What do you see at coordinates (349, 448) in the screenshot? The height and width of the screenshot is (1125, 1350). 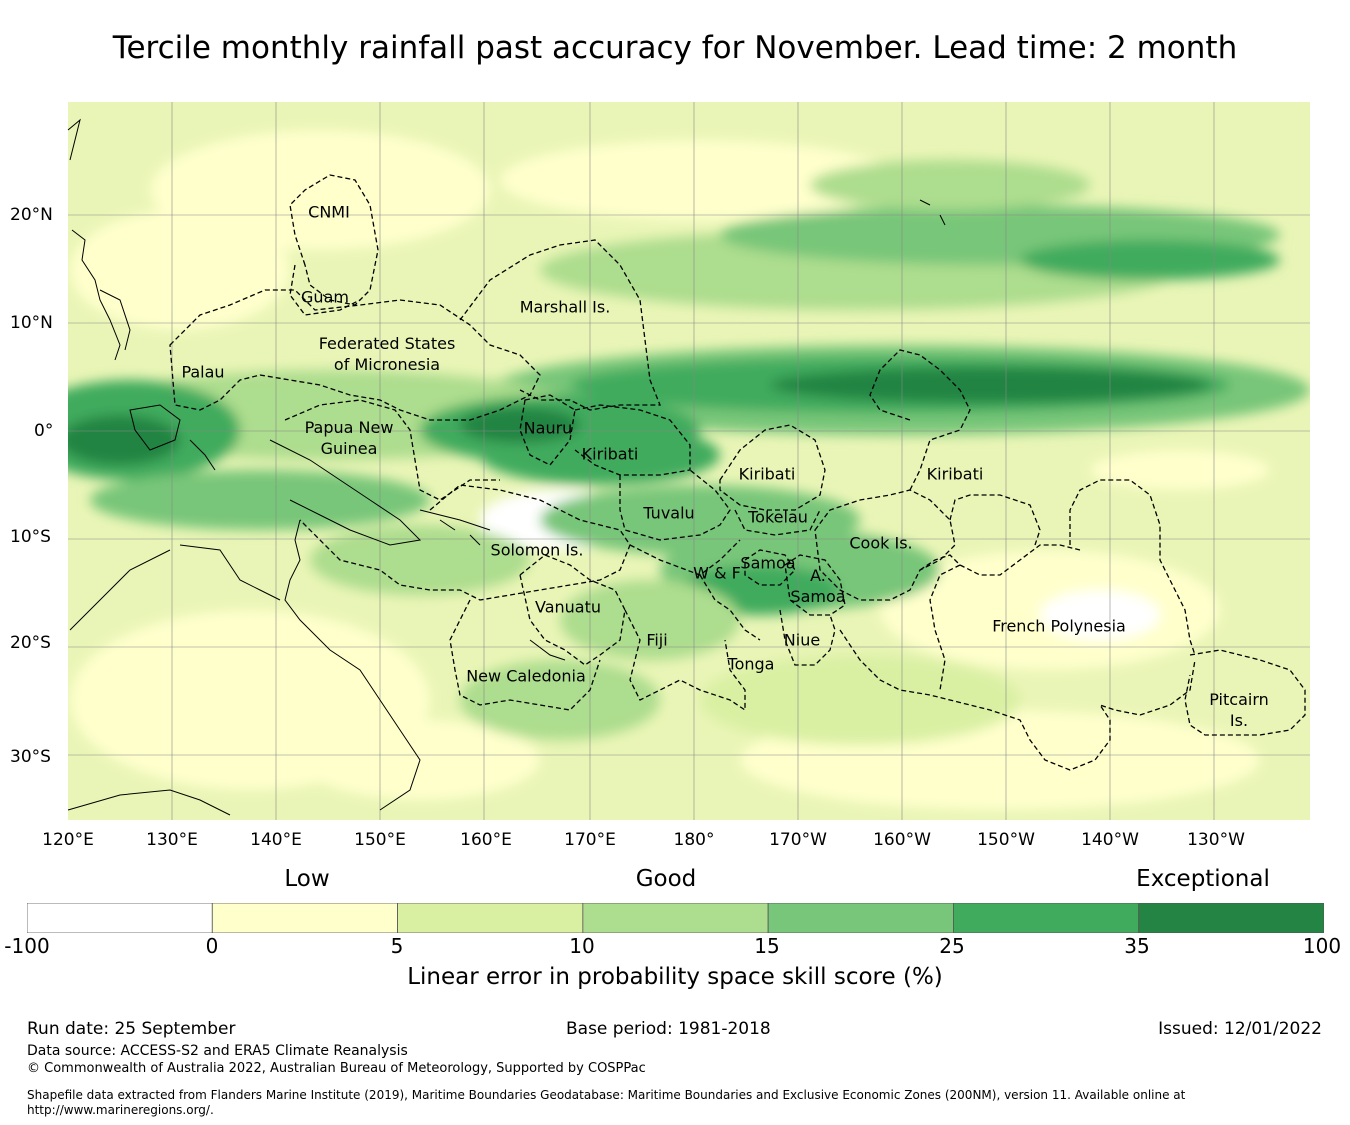 I see `region-label-line: Guinea` at bounding box center [349, 448].